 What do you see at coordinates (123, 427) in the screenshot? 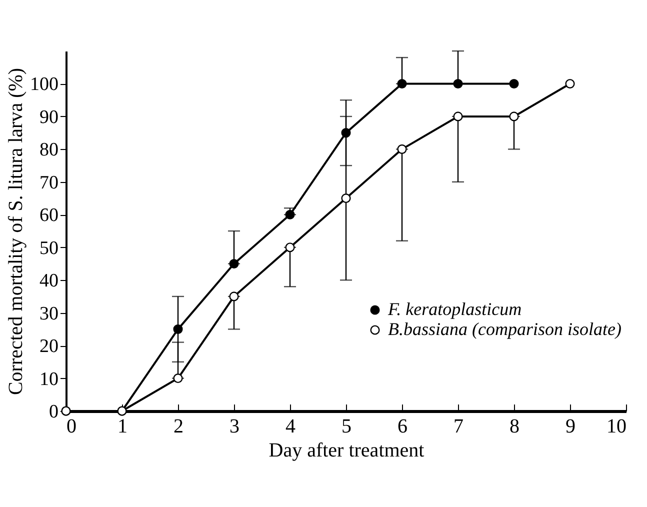
I see `x-tick-label: 1` at bounding box center [123, 427].